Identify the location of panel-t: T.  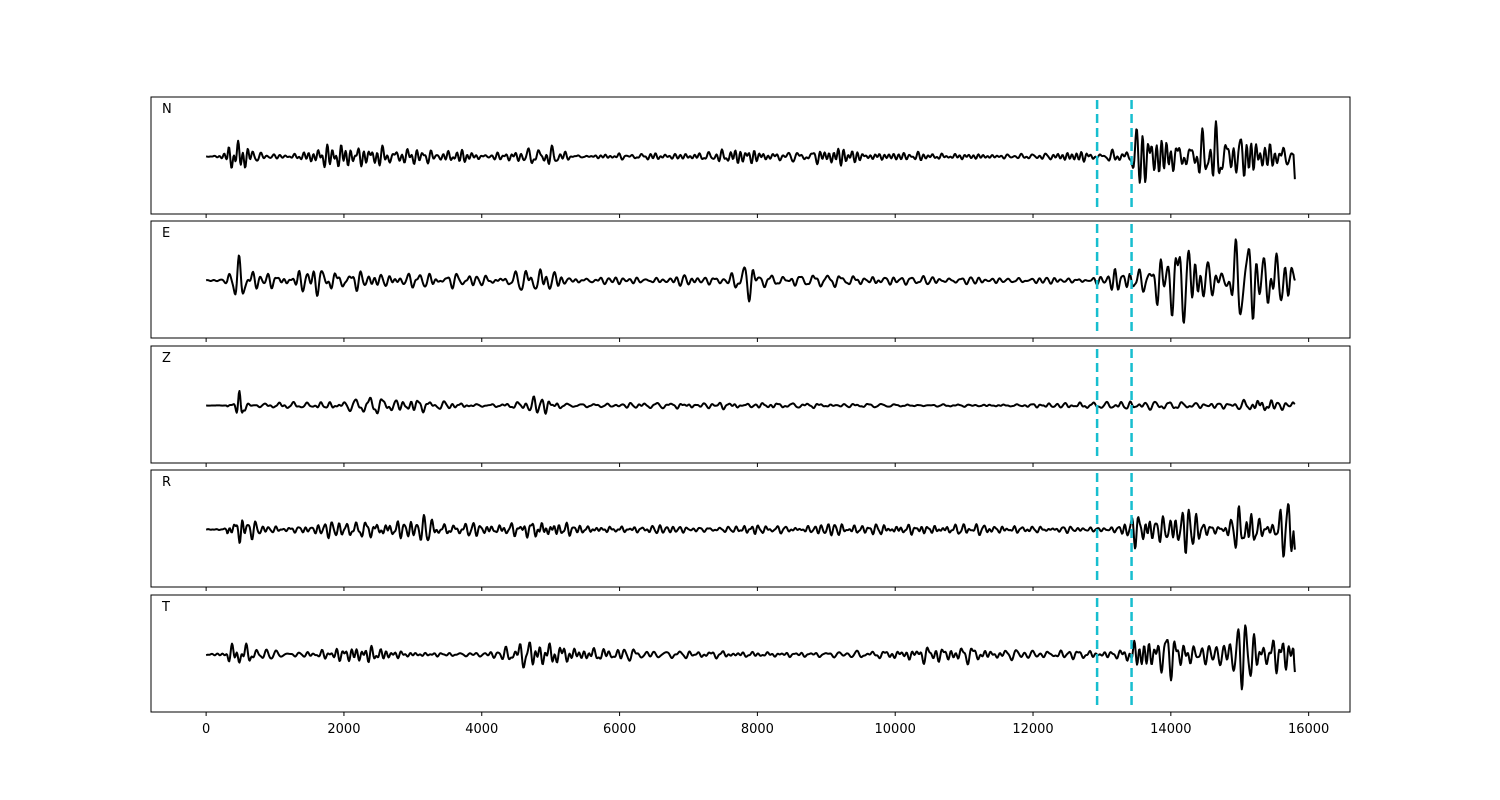
(750, 655).